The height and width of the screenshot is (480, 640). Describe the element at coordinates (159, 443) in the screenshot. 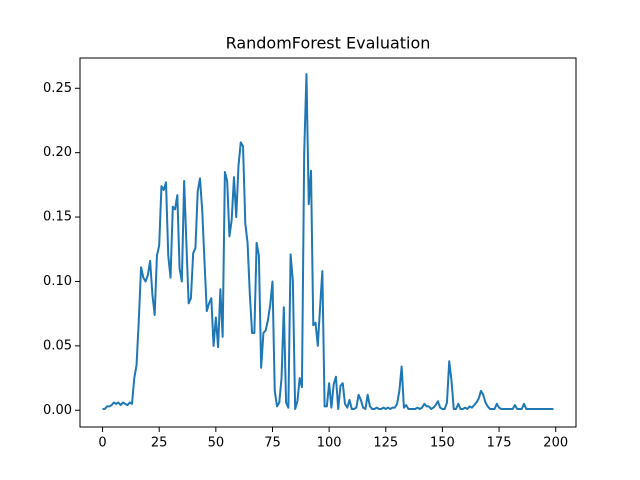

I see `x-tick-label: 25` at that location.